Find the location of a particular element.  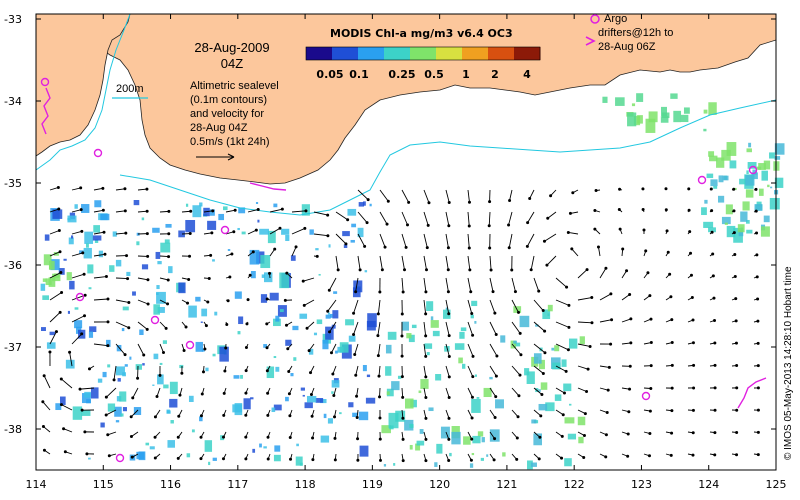

argo-legend-1: Argo is located at coordinates (615, 19).